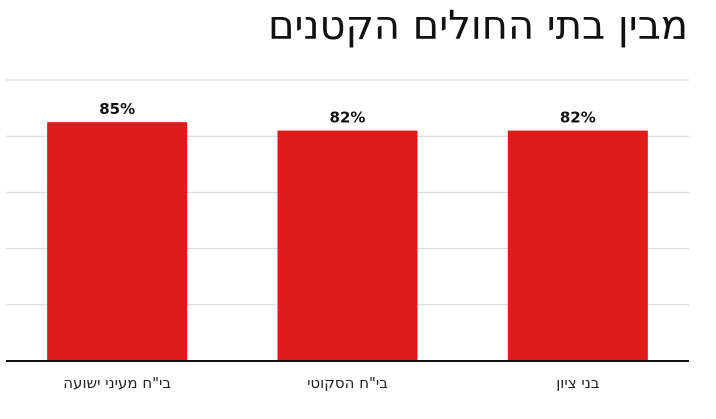  I want to click on category-label: בי"ח הסקוטי, so click(347, 383).